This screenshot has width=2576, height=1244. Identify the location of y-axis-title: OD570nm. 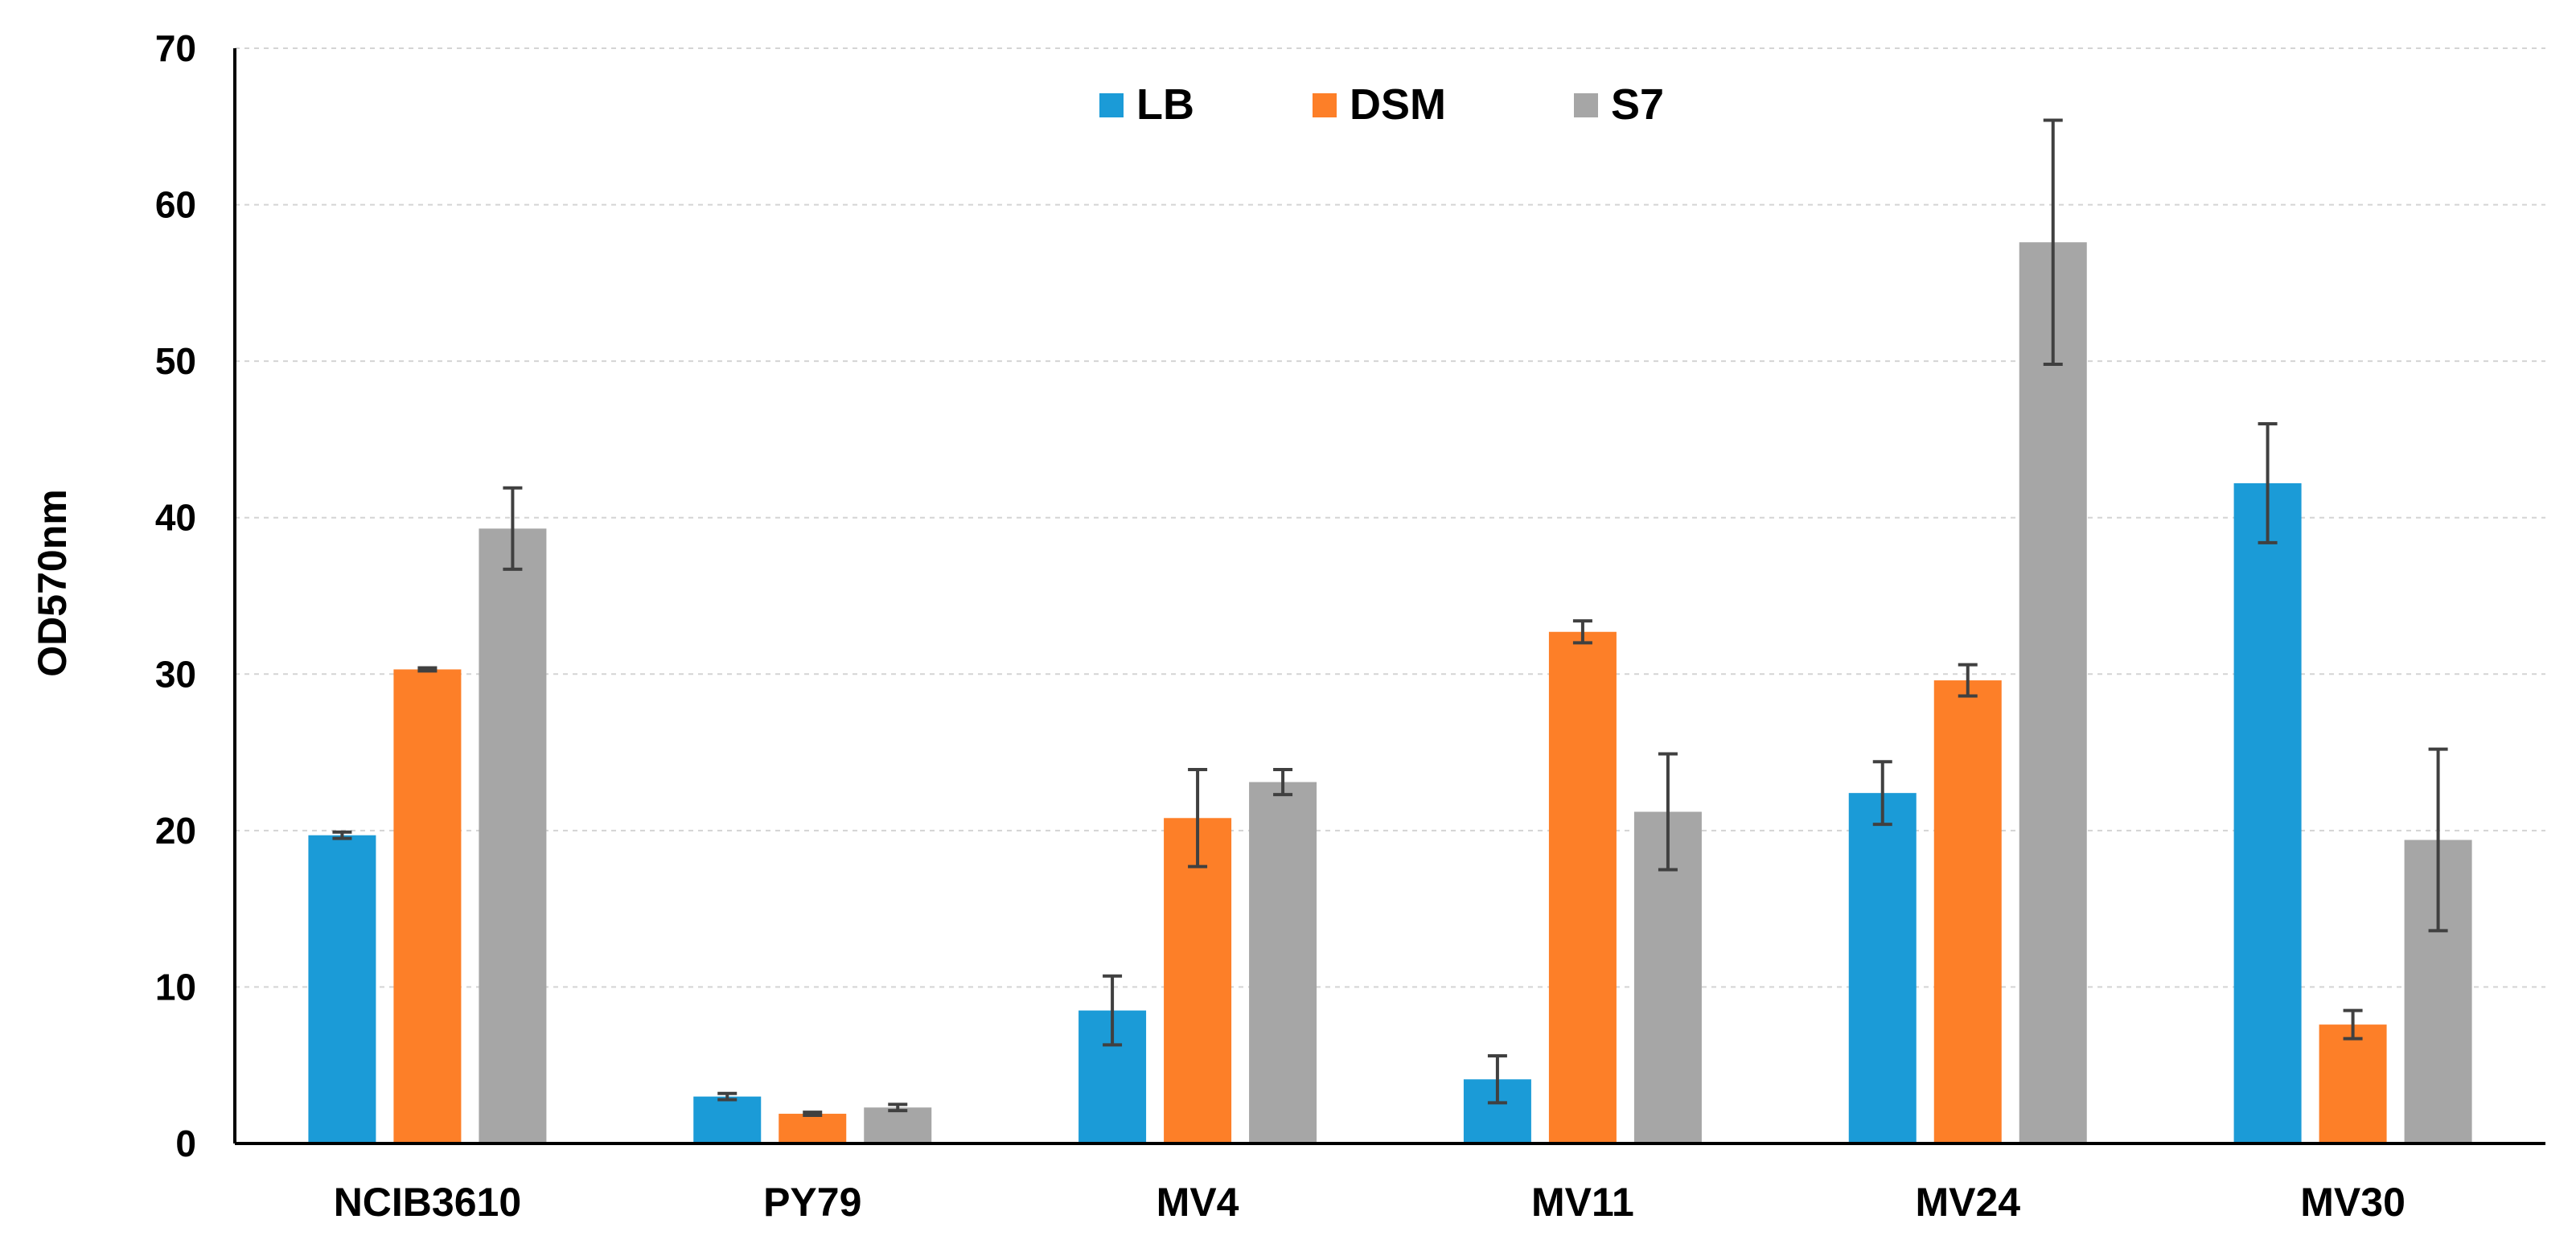
(52, 582).